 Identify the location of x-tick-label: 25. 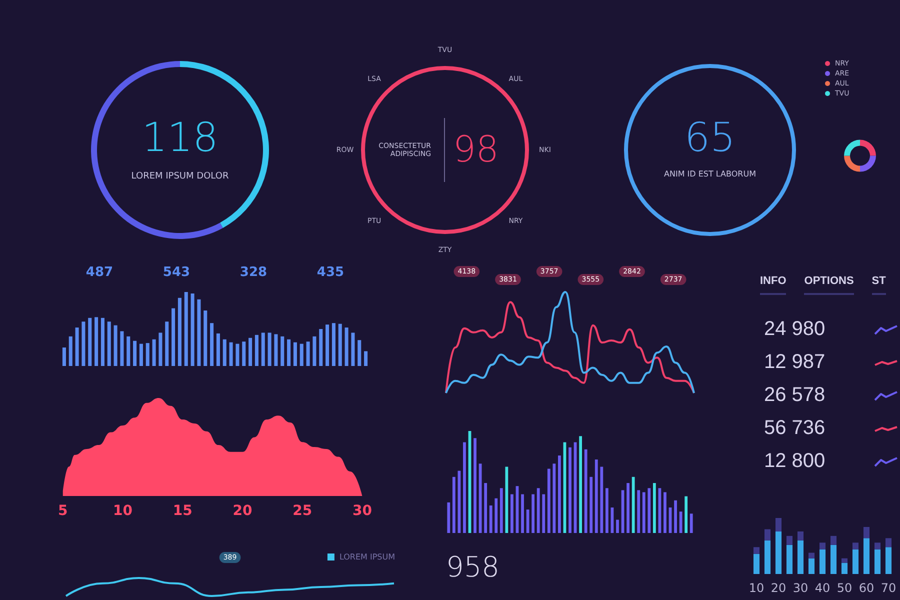
(302, 511).